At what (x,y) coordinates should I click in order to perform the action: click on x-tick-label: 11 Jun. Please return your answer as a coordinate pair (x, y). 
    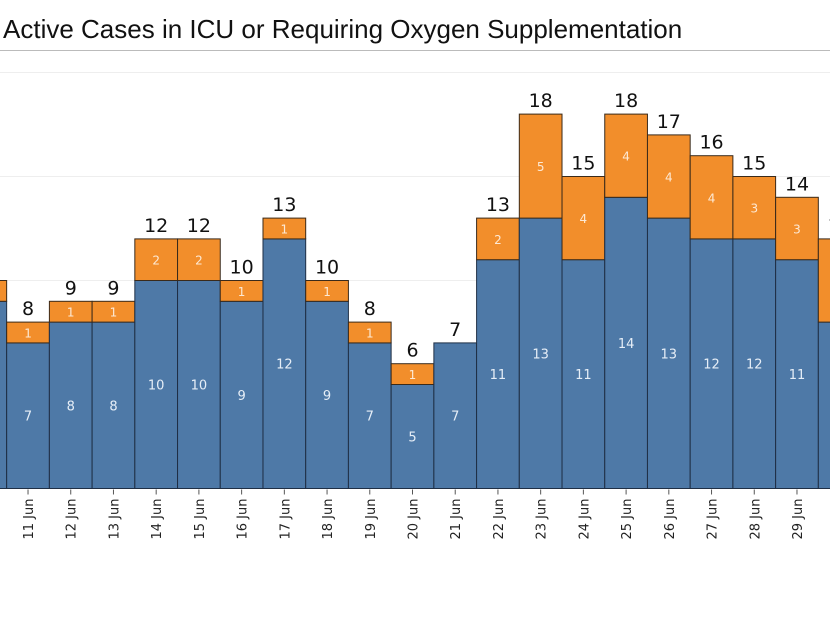
    Looking at the image, I should click on (29, 519).